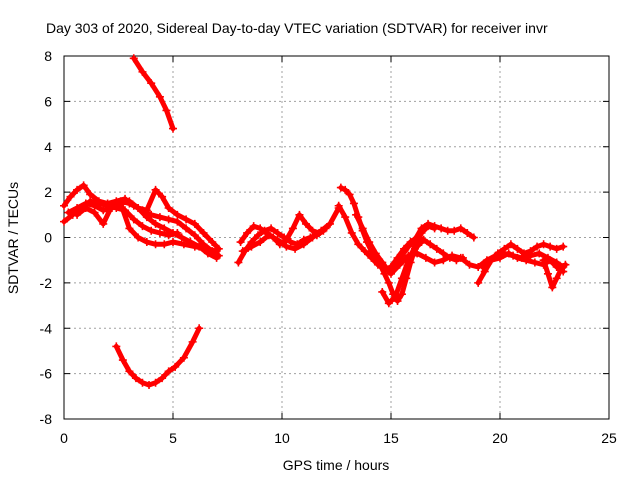 The width and height of the screenshot is (640, 480). I want to click on x-tick-label: 10, so click(282, 438).